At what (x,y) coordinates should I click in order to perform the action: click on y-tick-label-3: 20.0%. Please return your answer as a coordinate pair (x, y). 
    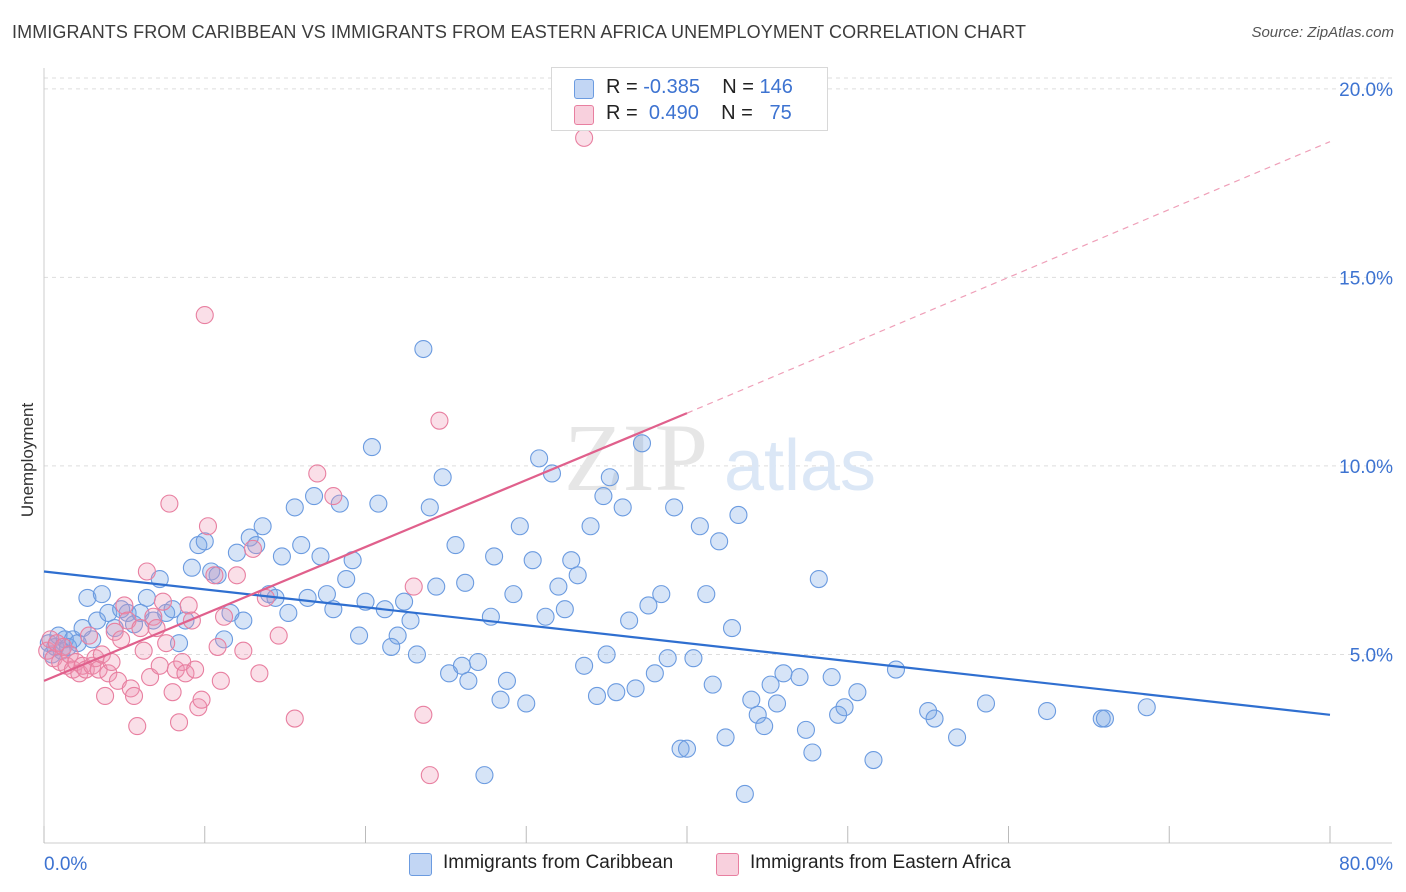
    Looking at the image, I should click on (1366, 90).